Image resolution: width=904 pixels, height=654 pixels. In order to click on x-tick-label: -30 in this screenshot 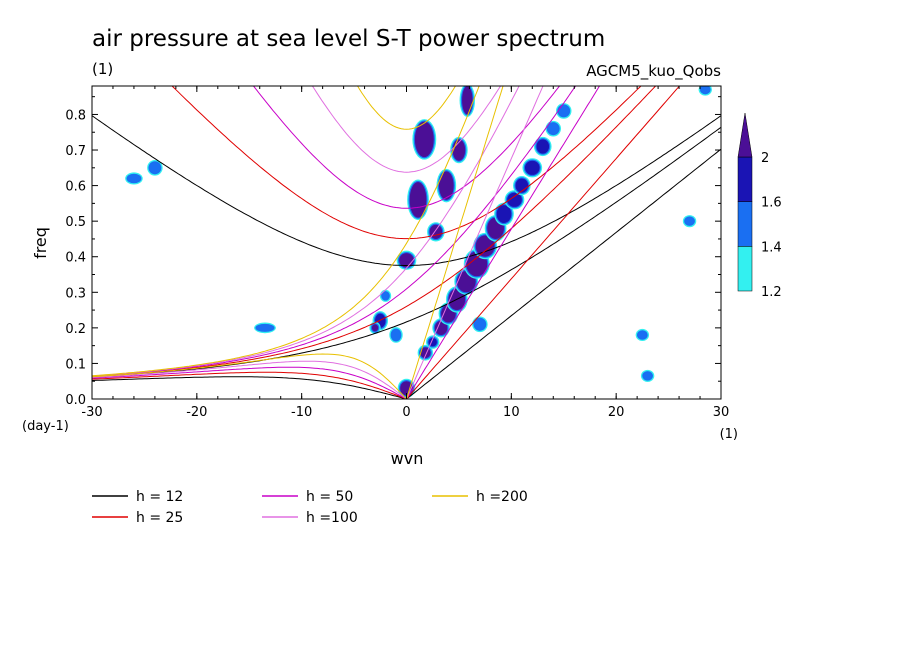, I will do `click(91, 412)`.